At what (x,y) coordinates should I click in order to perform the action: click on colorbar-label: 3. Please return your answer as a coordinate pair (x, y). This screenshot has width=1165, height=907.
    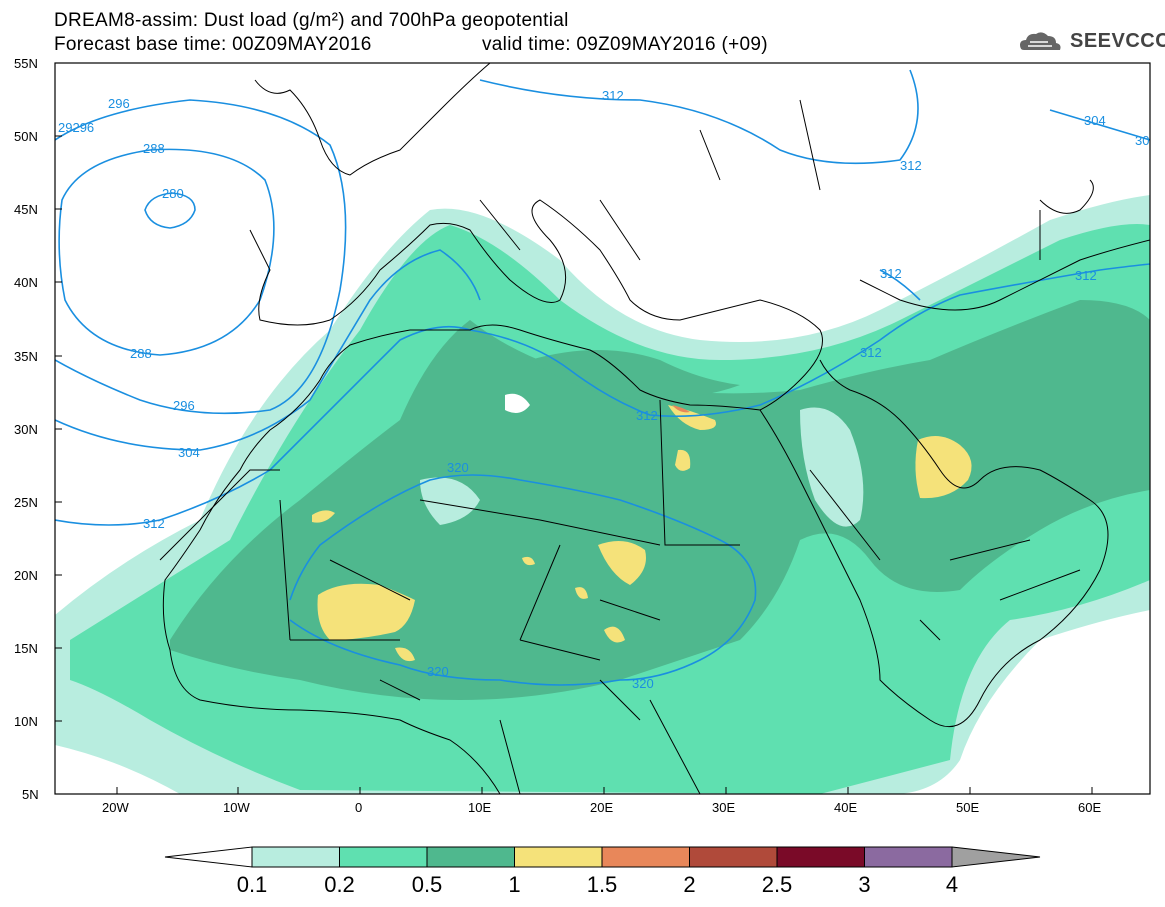
    Looking at the image, I should click on (864, 884).